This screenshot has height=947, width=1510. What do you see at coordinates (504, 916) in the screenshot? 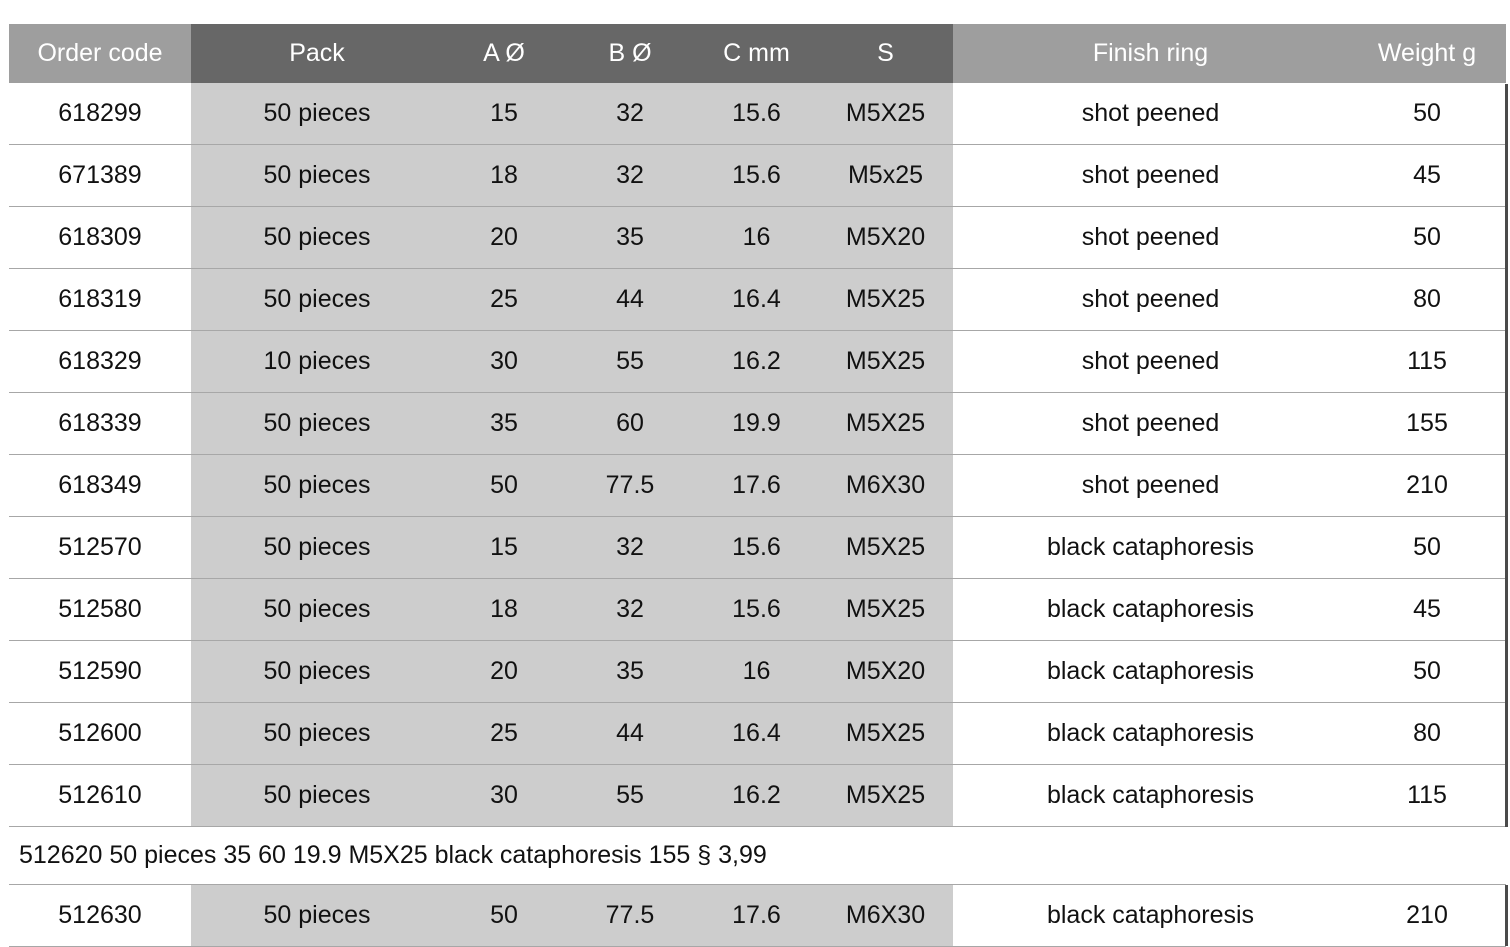
I see `cell-a-diameter: 50` at bounding box center [504, 916].